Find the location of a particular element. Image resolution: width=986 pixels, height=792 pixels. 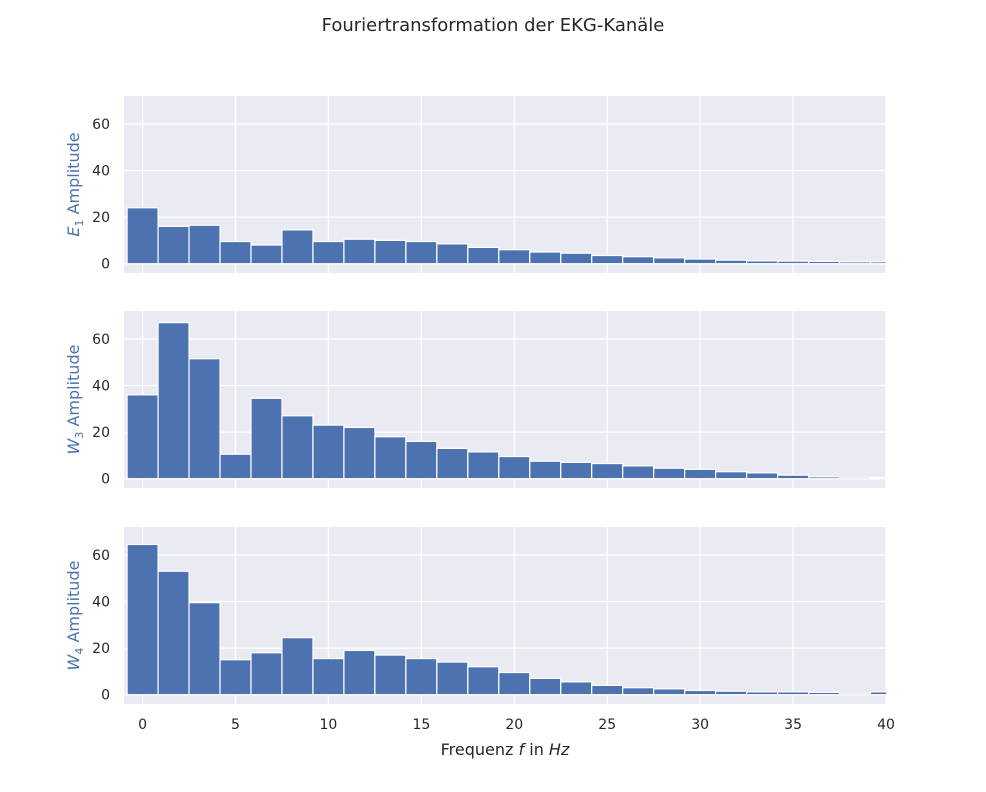

x-tick-label: 5 is located at coordinates (235, 725).